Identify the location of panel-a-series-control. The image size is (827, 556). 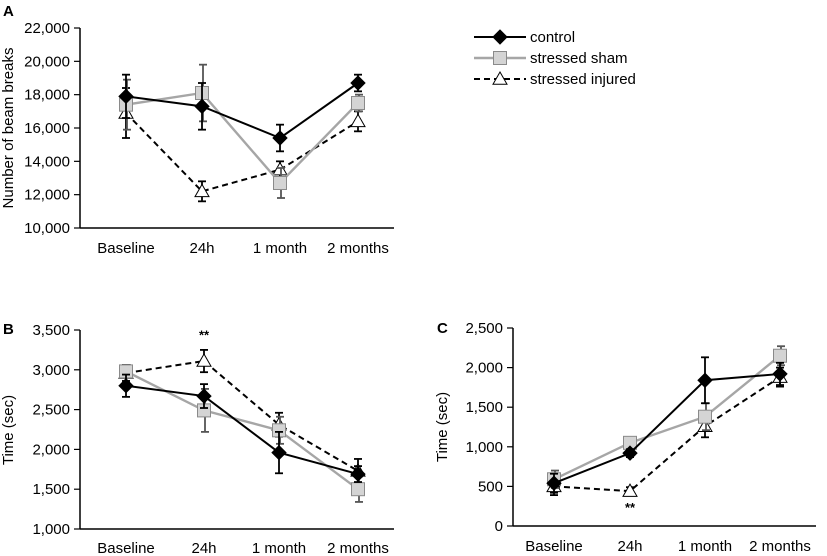
(242, 113).